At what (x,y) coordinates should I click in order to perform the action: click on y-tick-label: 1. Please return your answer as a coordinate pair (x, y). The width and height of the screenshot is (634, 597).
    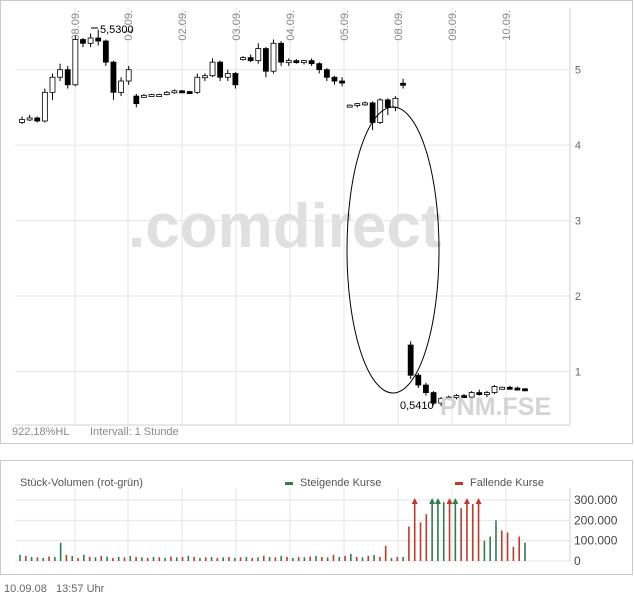
    Looking at the image, I should click on (578, 372).